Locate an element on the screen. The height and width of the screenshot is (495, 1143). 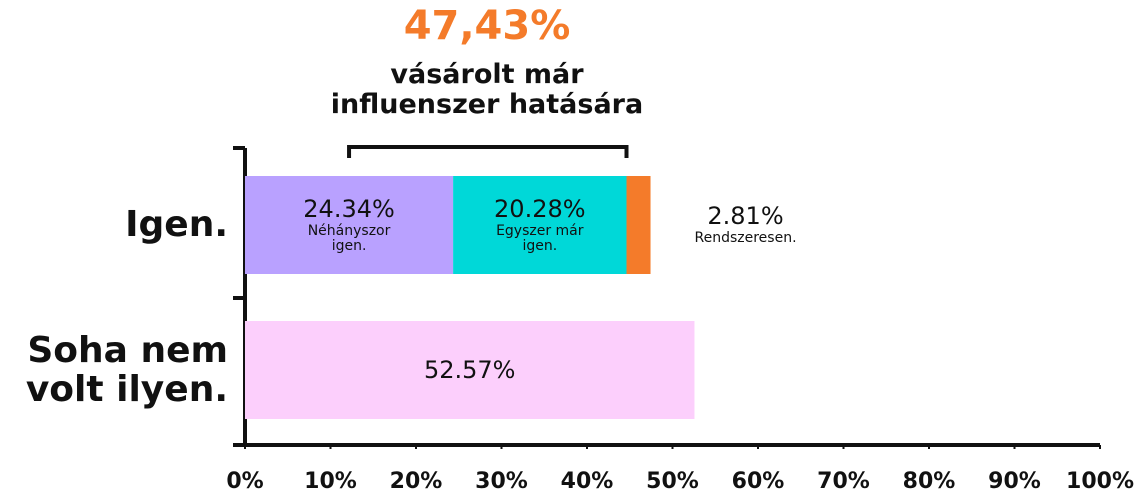
value-label: 20.28% is located at coordinates (540, 208).